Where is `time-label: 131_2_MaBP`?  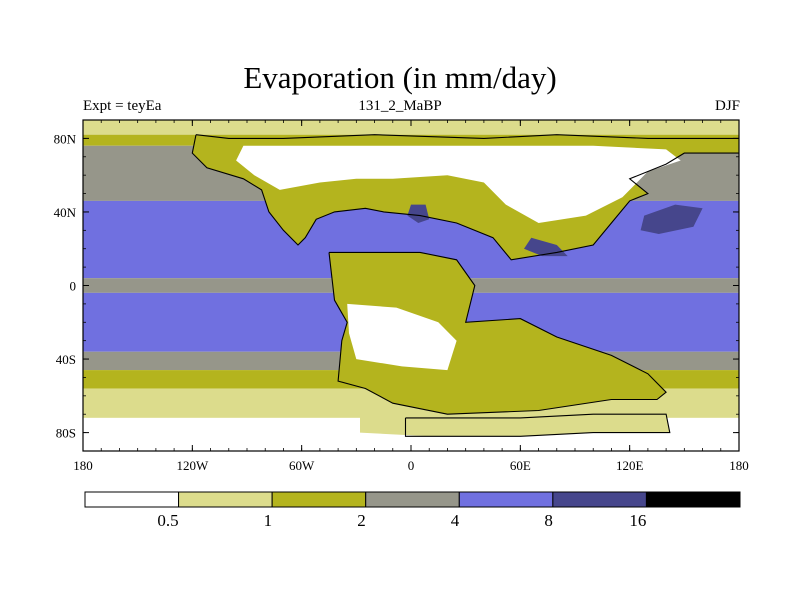 time-label: 131_2_MaBP is located at coordinates (400, 106).